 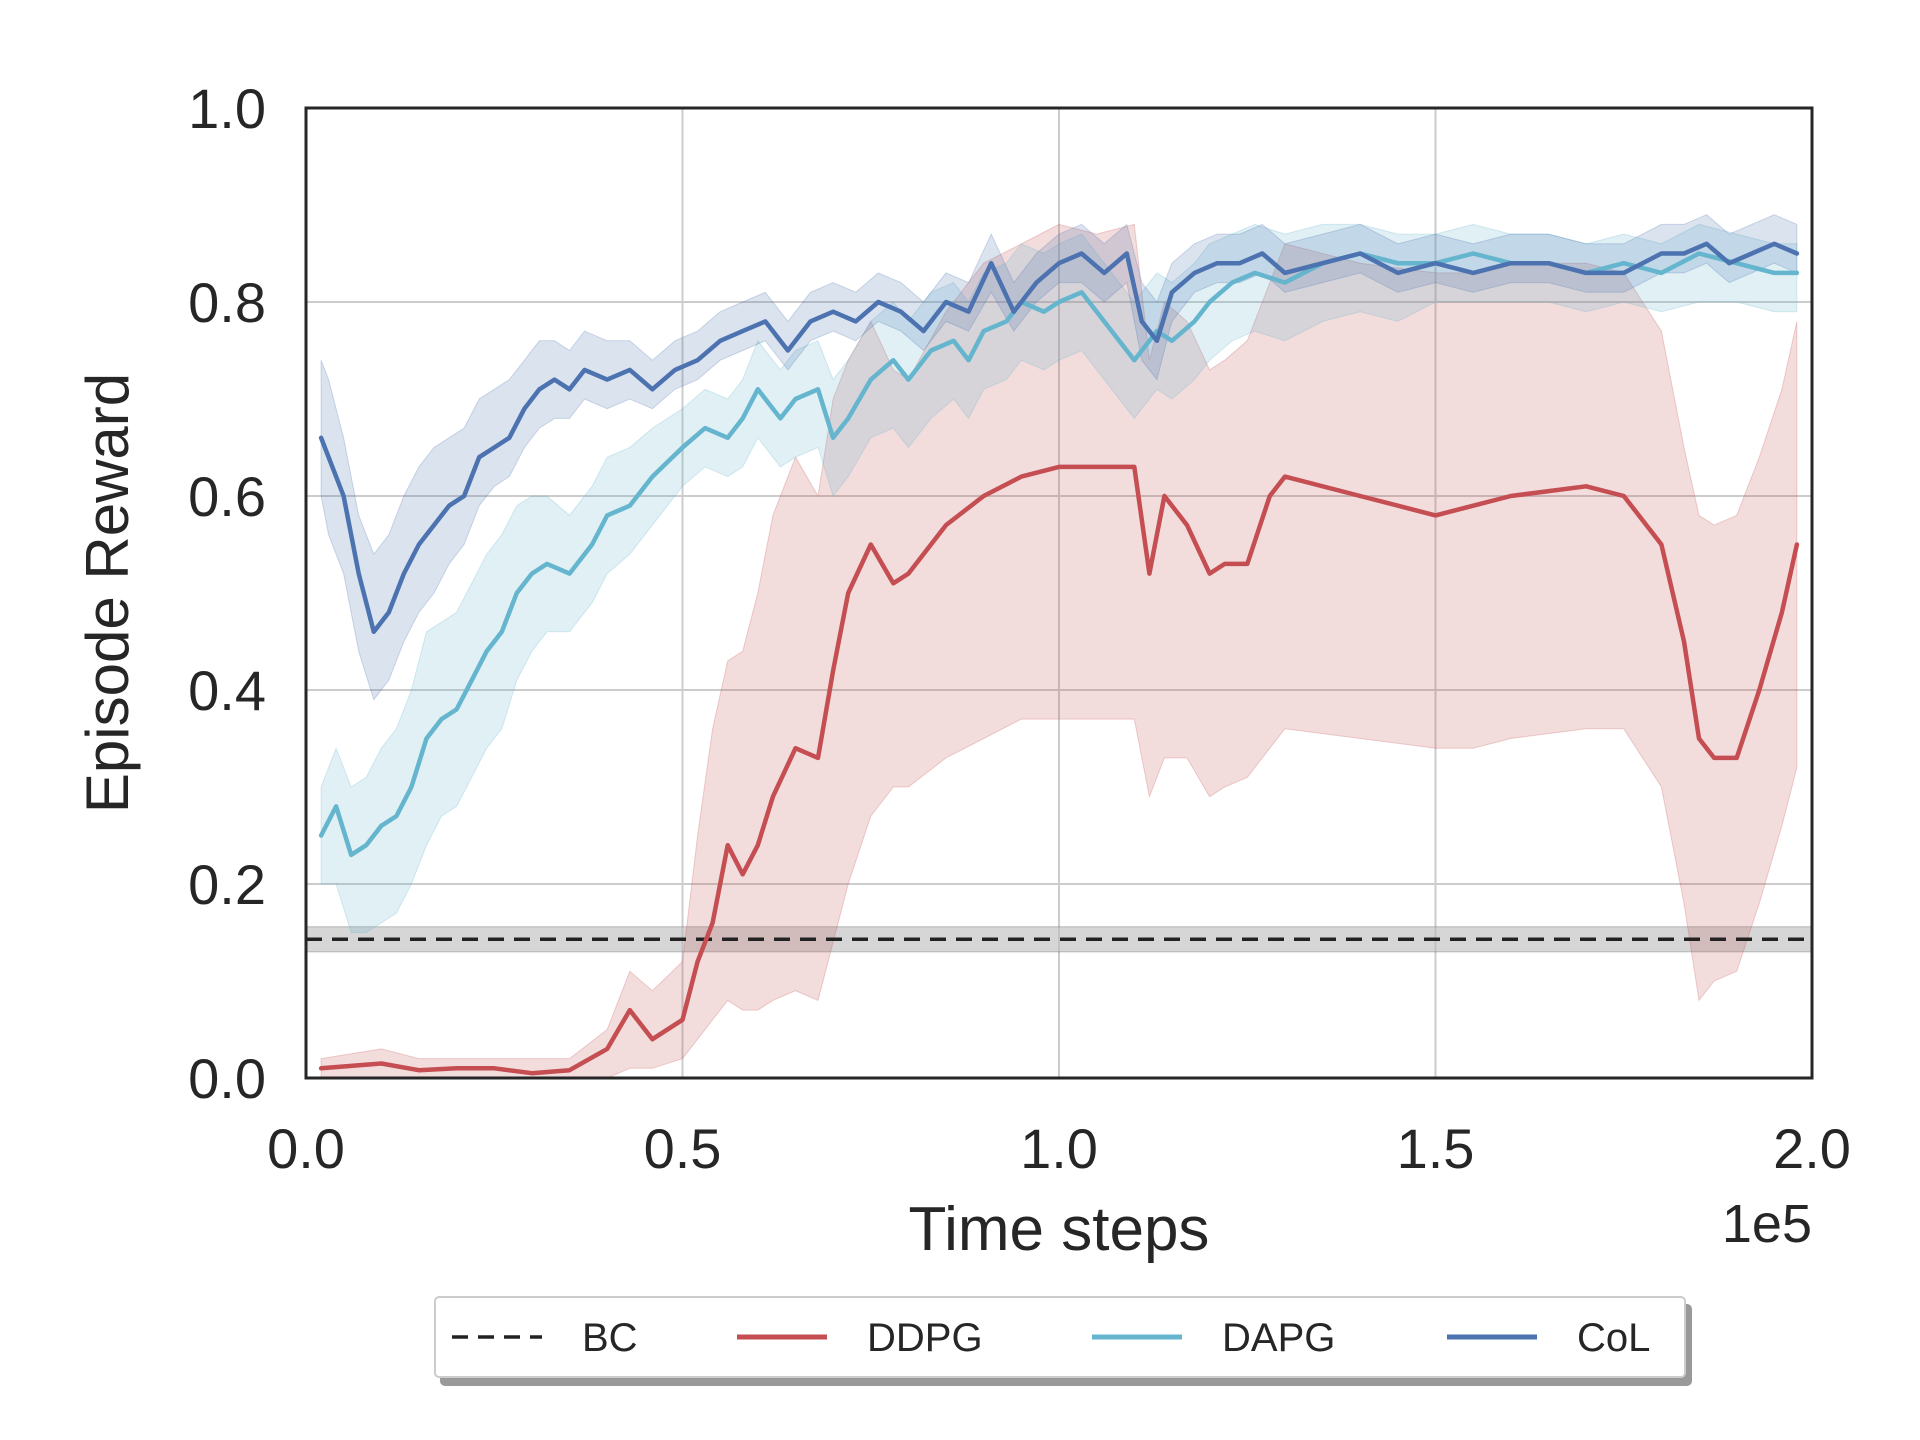 I want to click on legend-label-dapg: DAPG, so click(x=1278, y=1338).